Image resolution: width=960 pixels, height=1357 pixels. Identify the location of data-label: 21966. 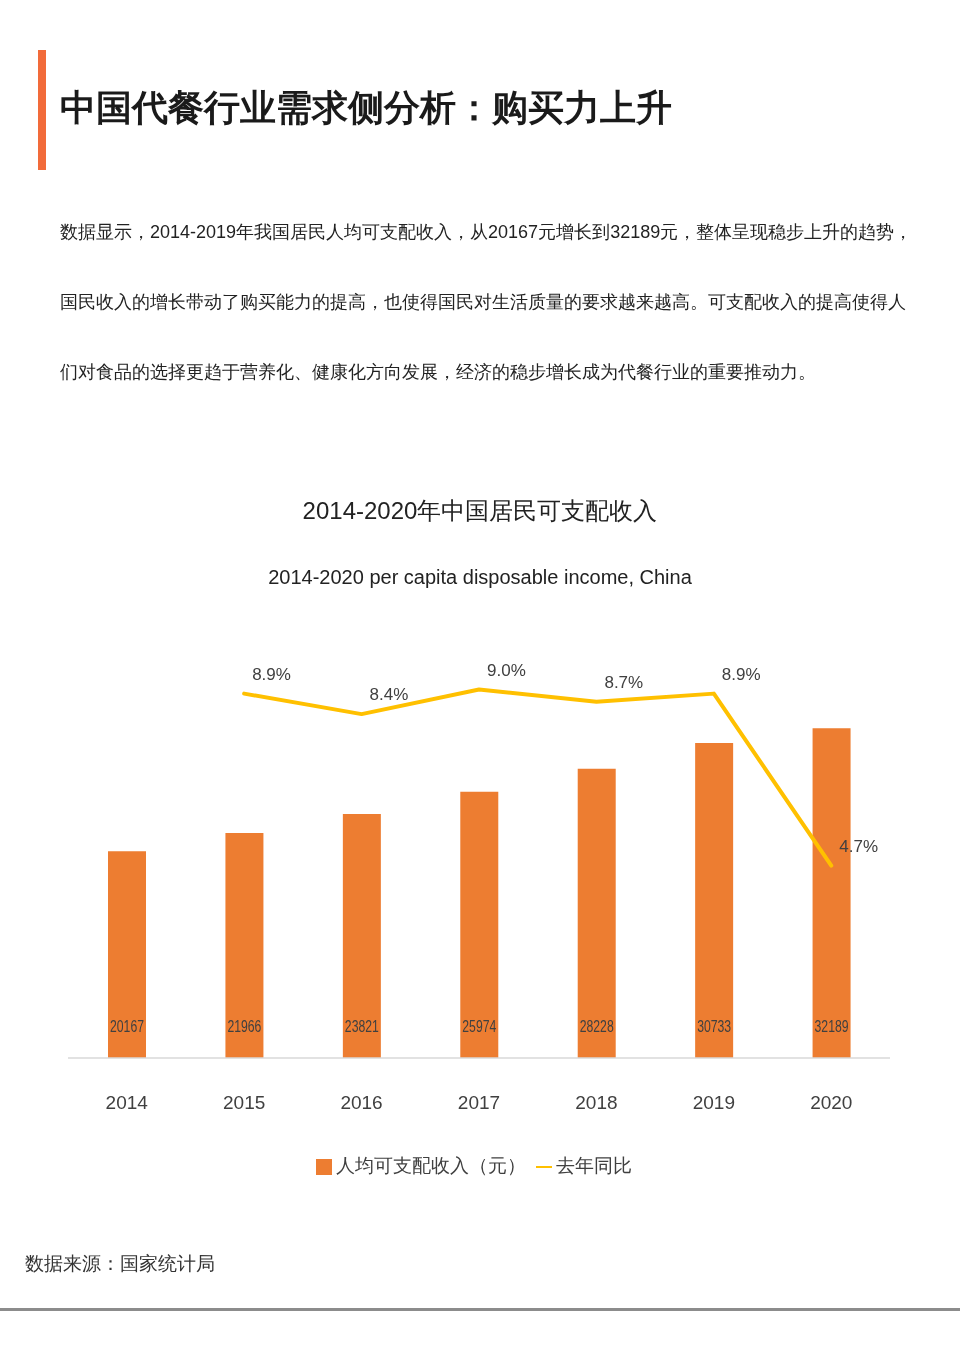
(251, 1026).